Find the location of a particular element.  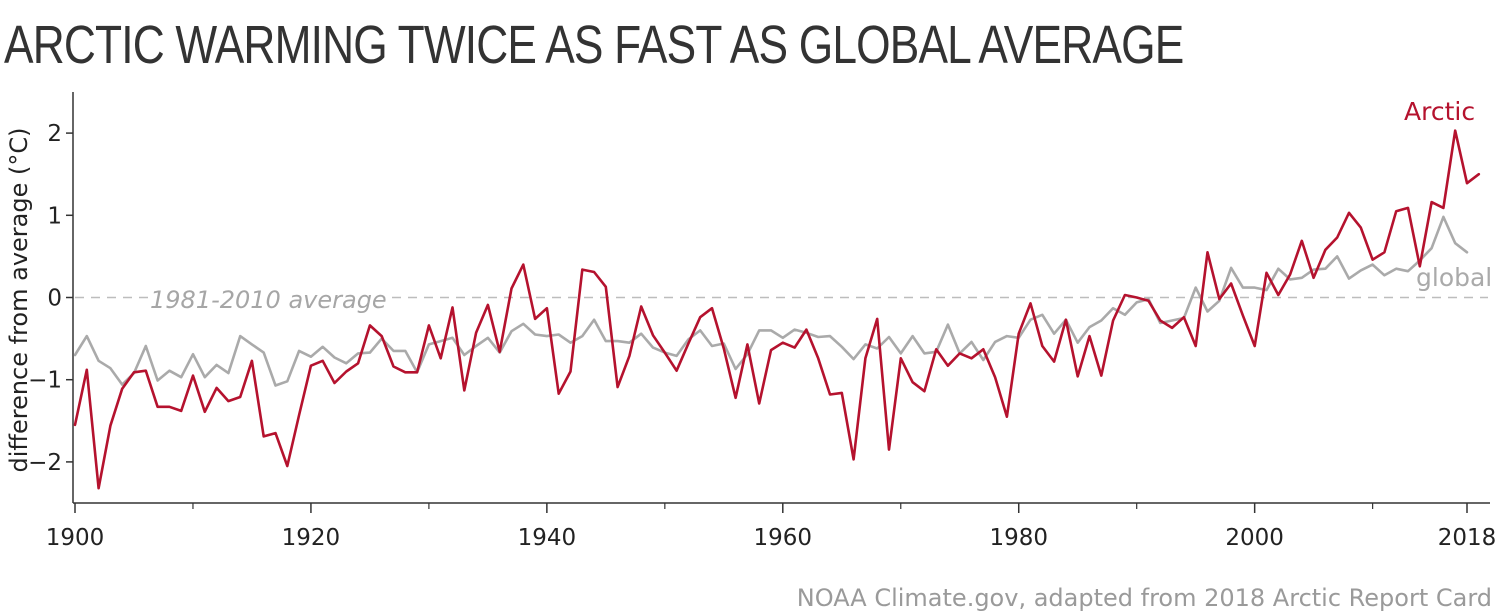

series-label-arctic: Arctic is located at coordinates (1439, 111).